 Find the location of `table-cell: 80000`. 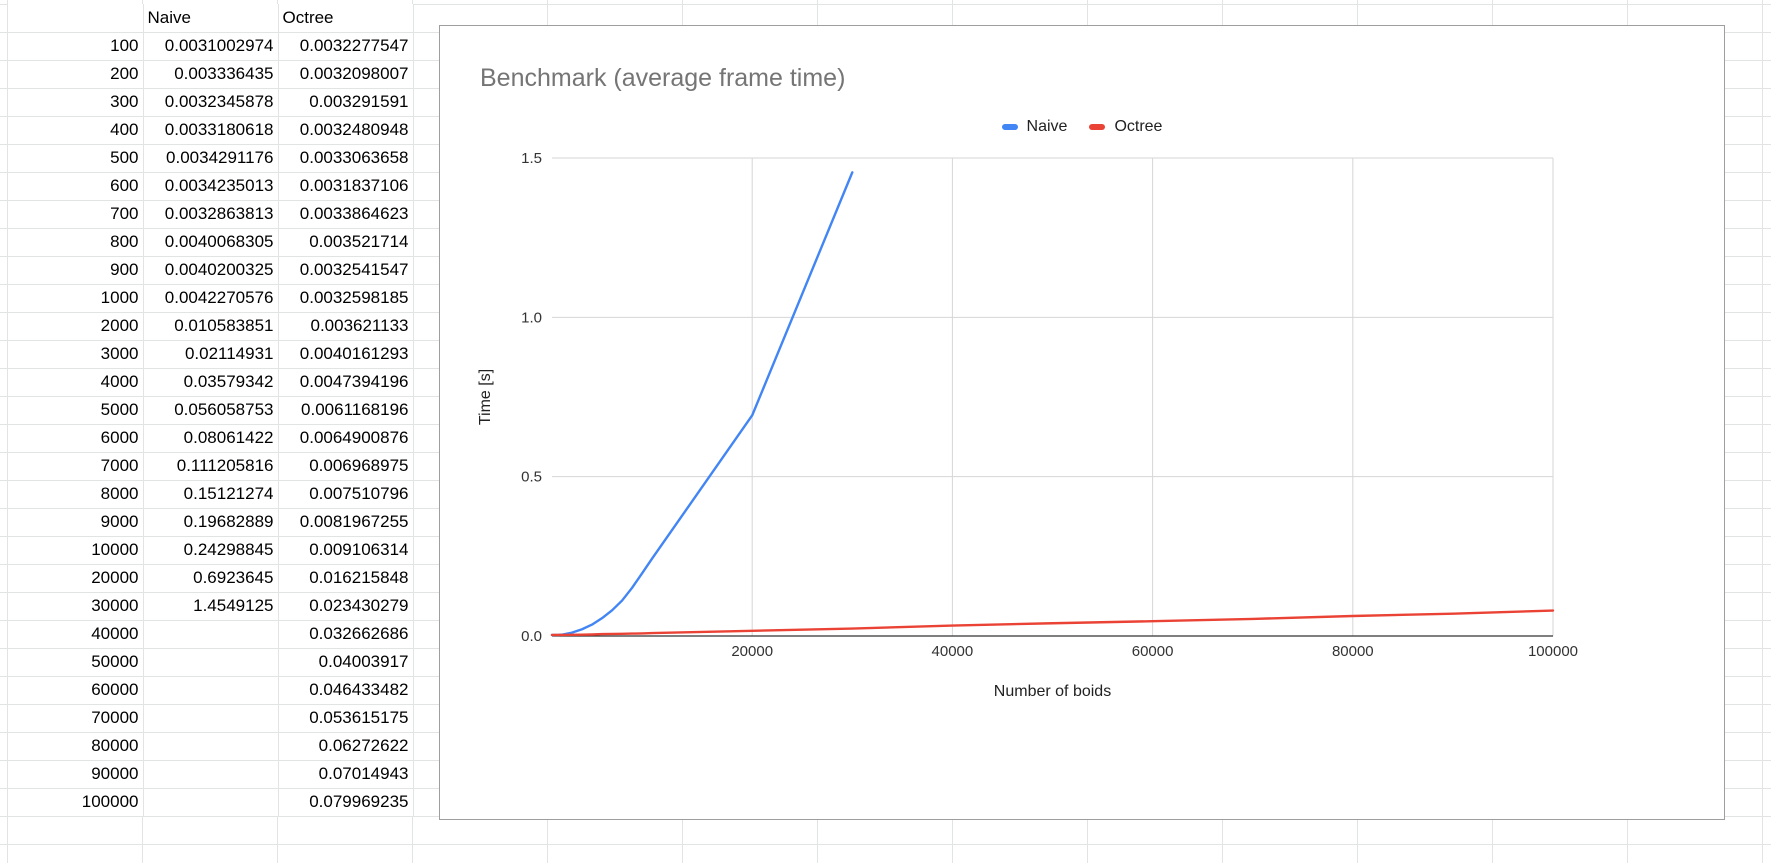

table-cell: 80000 is located at coordinates (76, 746).